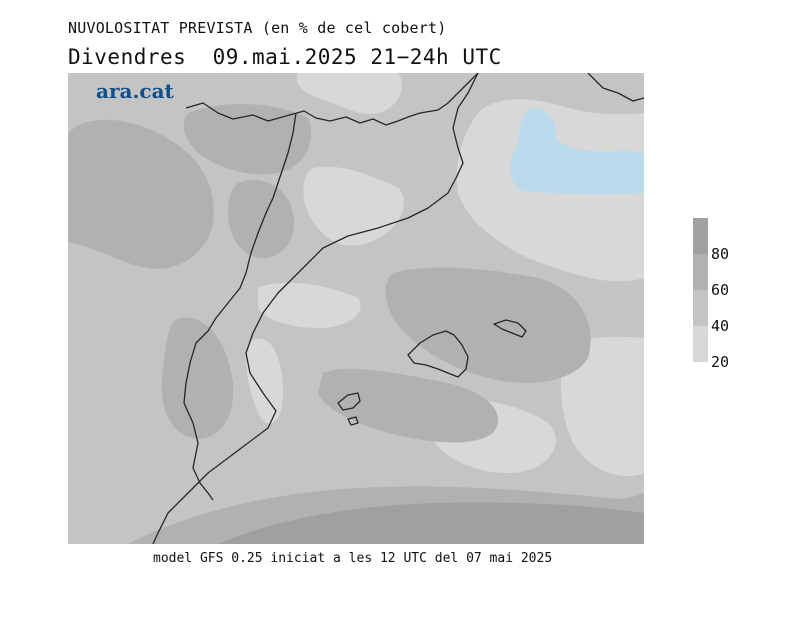  What do you see at coordinates (141, 194) in the screenshot?
I see `high-cloud-area-west` at bounding box center [141, 194].